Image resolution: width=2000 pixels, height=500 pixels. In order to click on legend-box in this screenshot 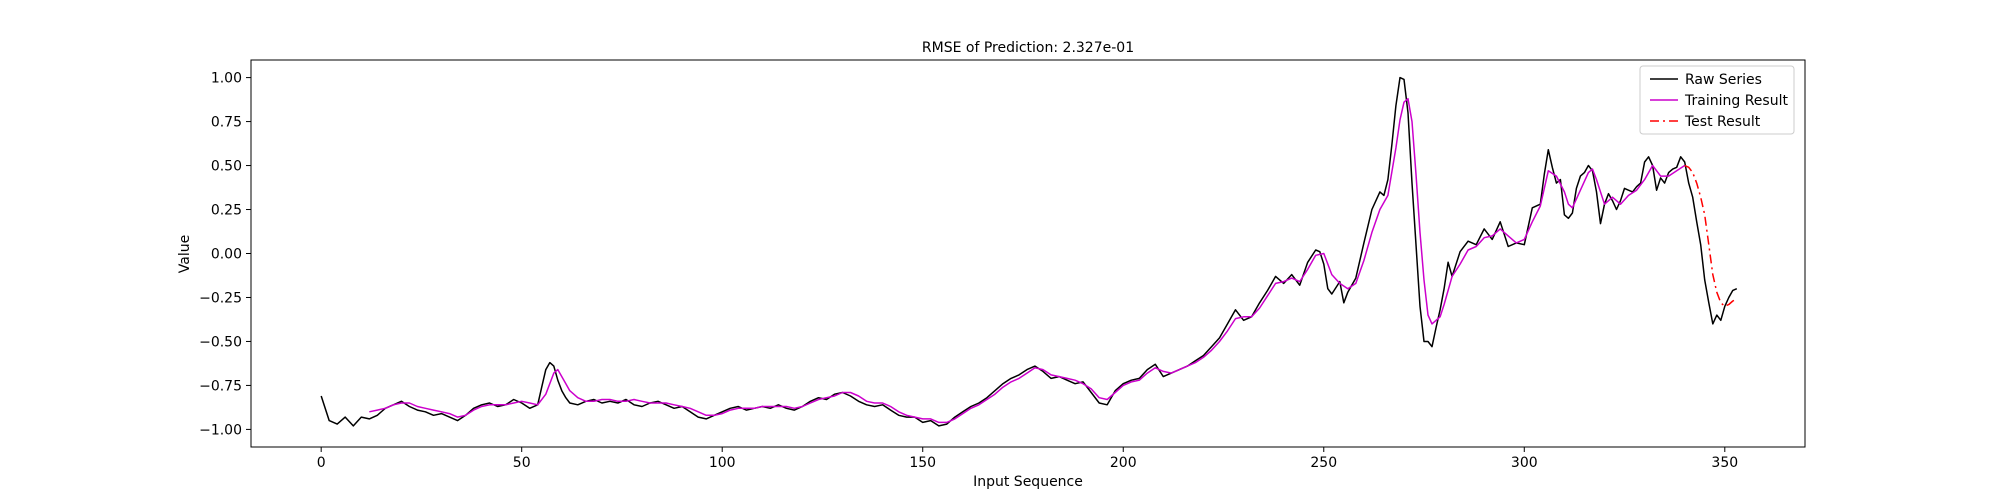, I will do `click(1717, 100)`.